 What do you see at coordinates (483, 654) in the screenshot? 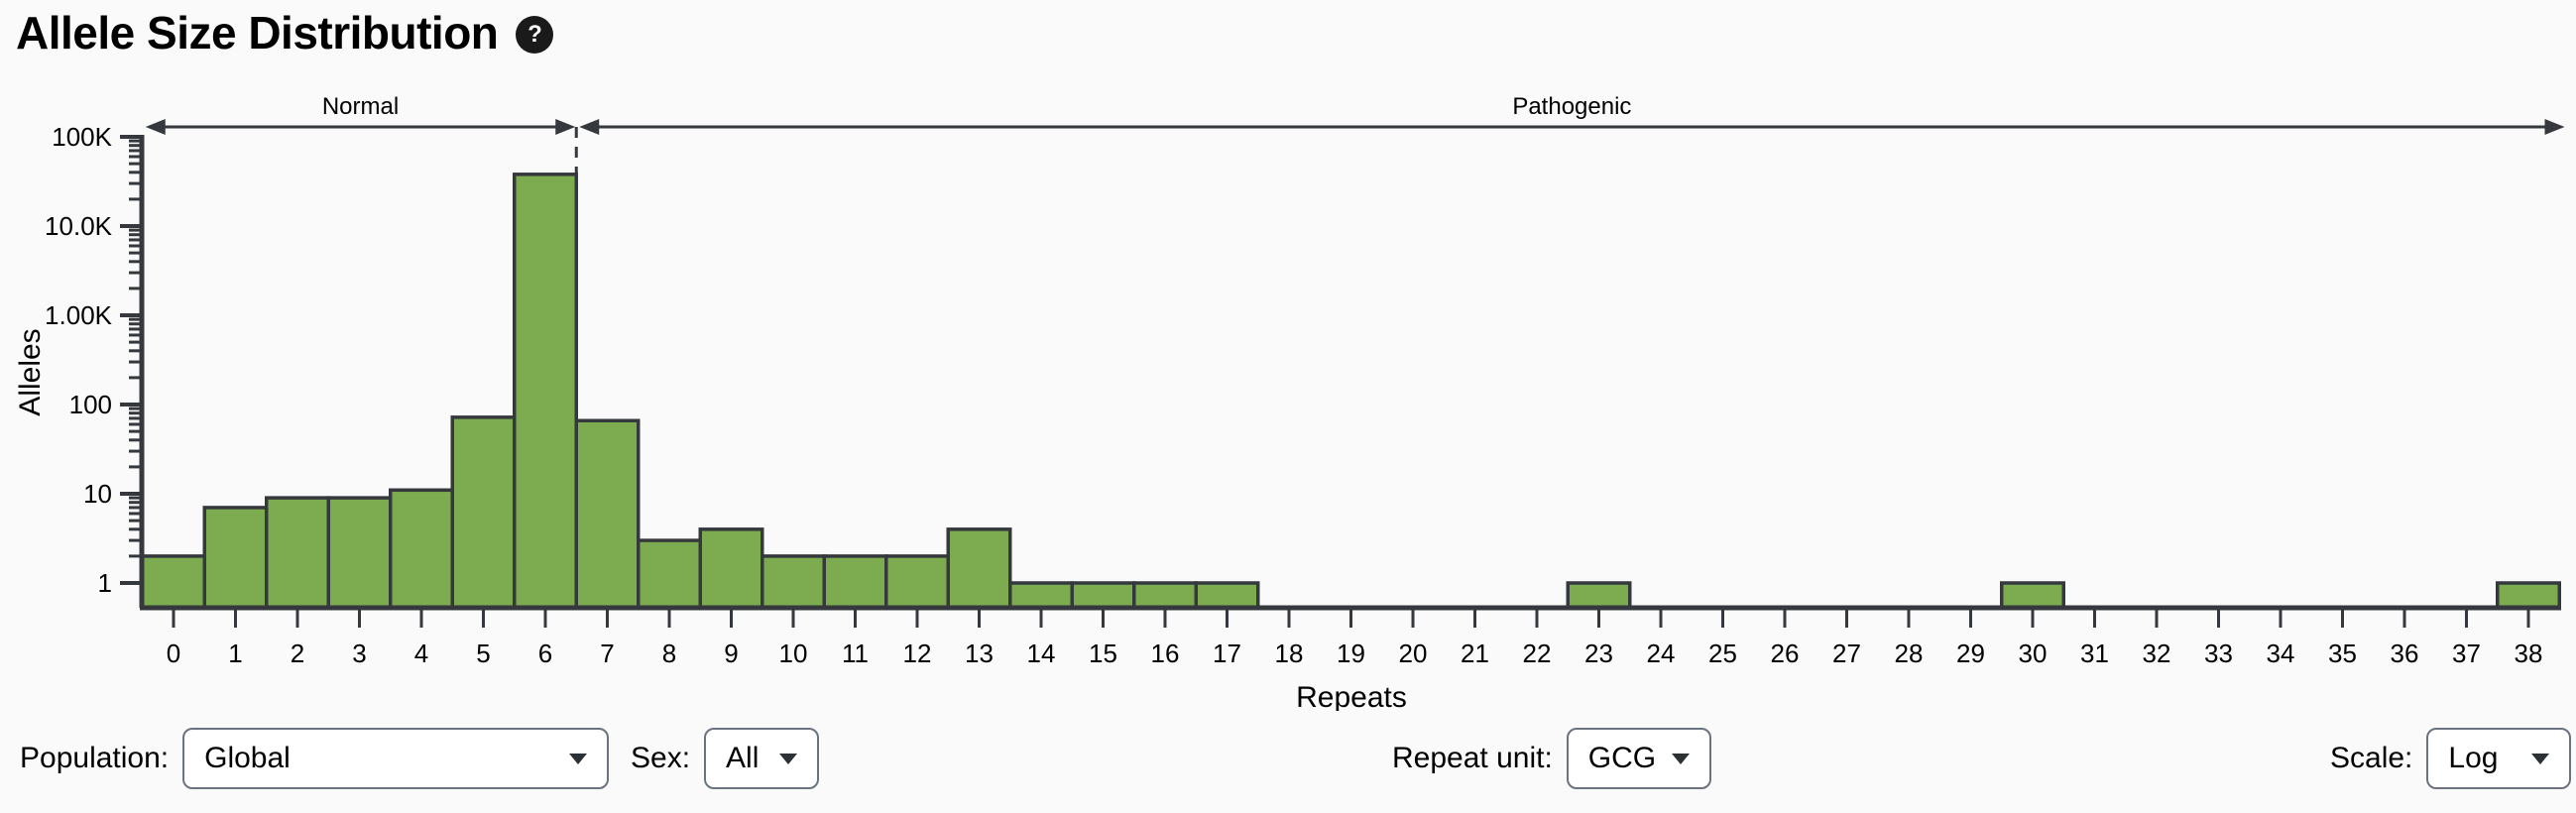
I see `x-tick-label: 5` at bounding box center [483, 654].